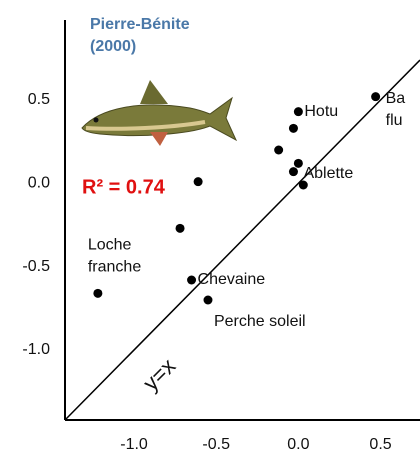  I want to click on x-tick-label: -1.0, so click(134, 444).